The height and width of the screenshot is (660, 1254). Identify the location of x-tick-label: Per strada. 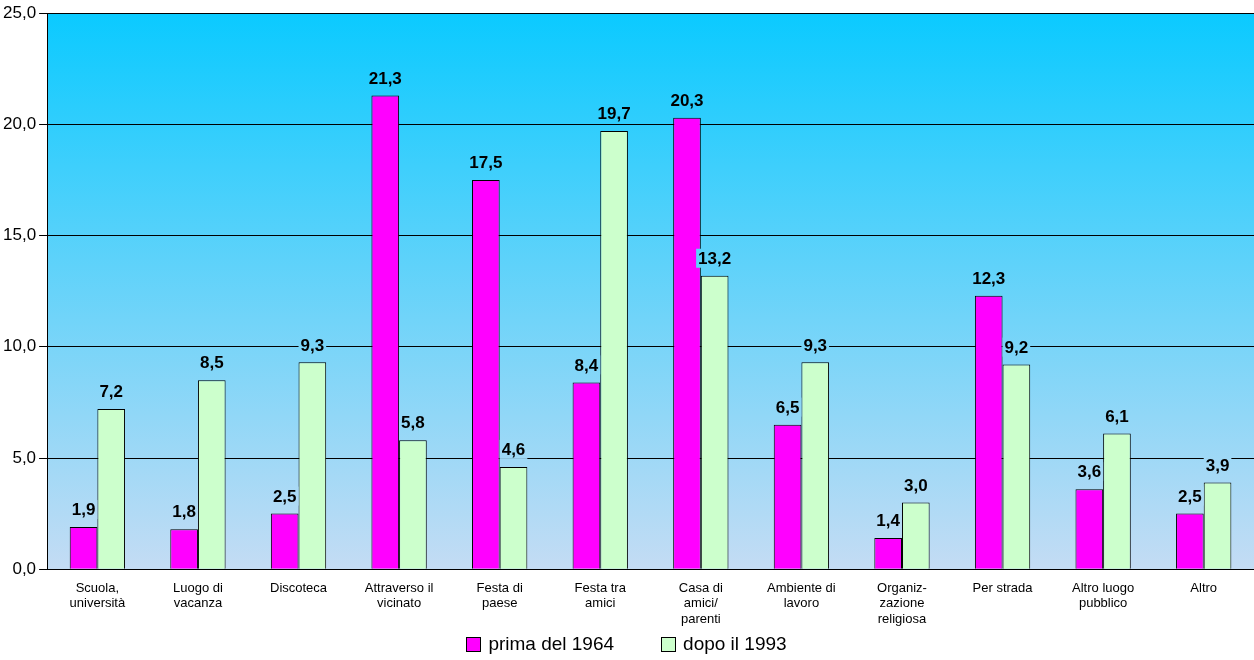
(1003, 587).